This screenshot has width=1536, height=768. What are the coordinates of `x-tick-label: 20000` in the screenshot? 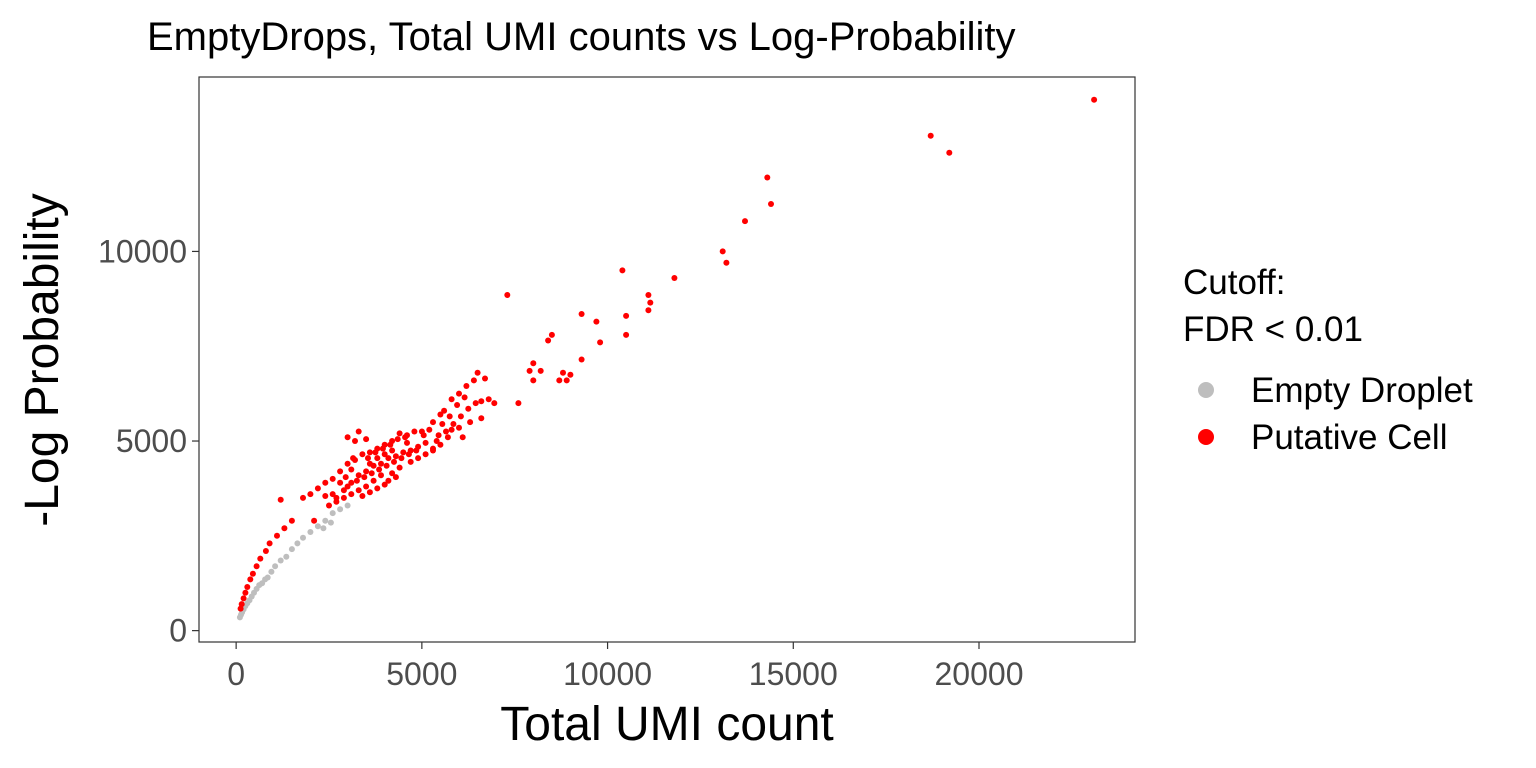 It's located at (979, 674).